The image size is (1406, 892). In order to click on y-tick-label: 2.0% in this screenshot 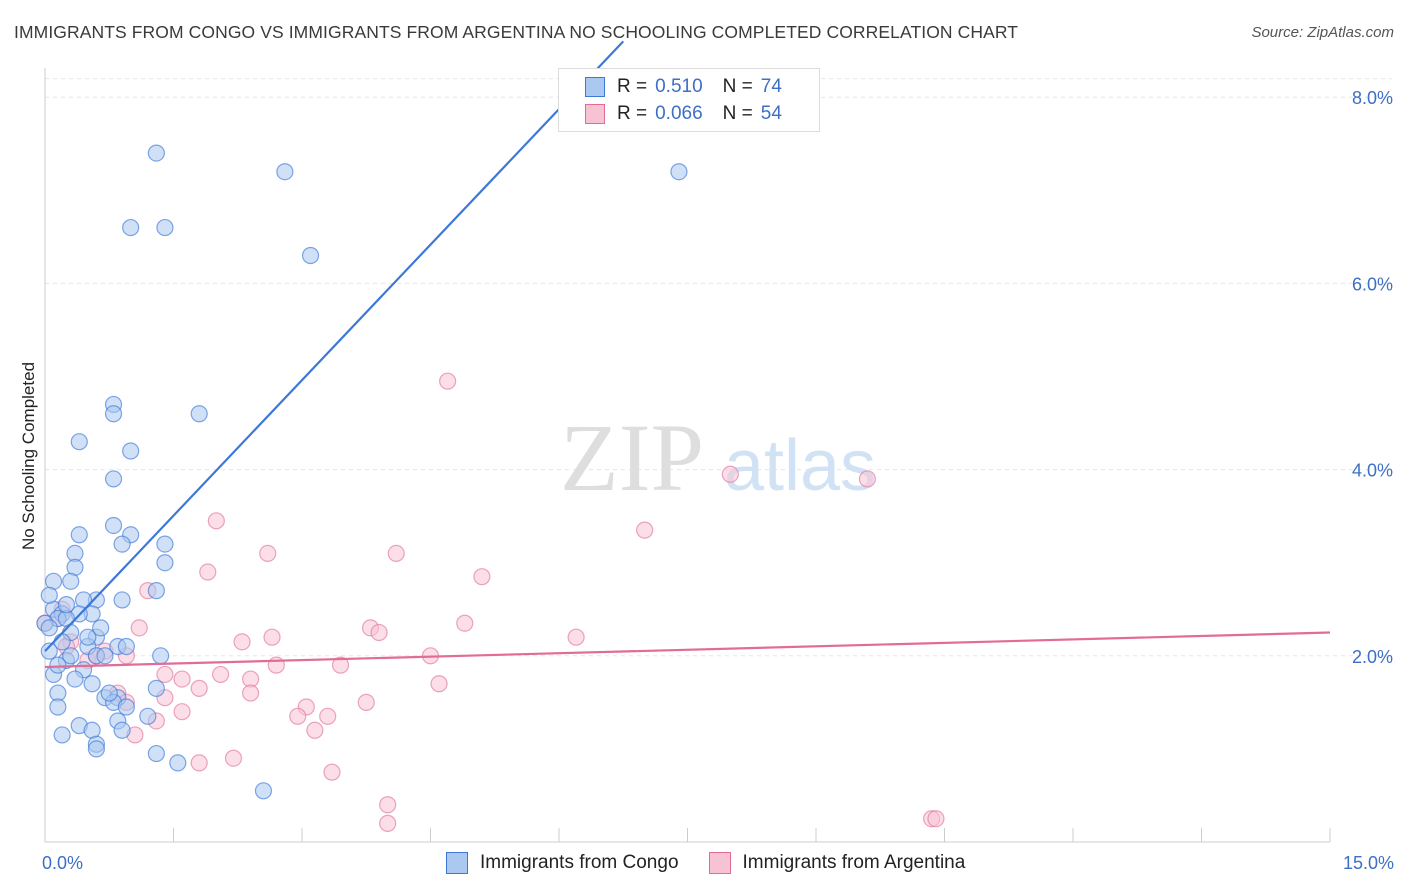, I will do `click(1372, 657)`.